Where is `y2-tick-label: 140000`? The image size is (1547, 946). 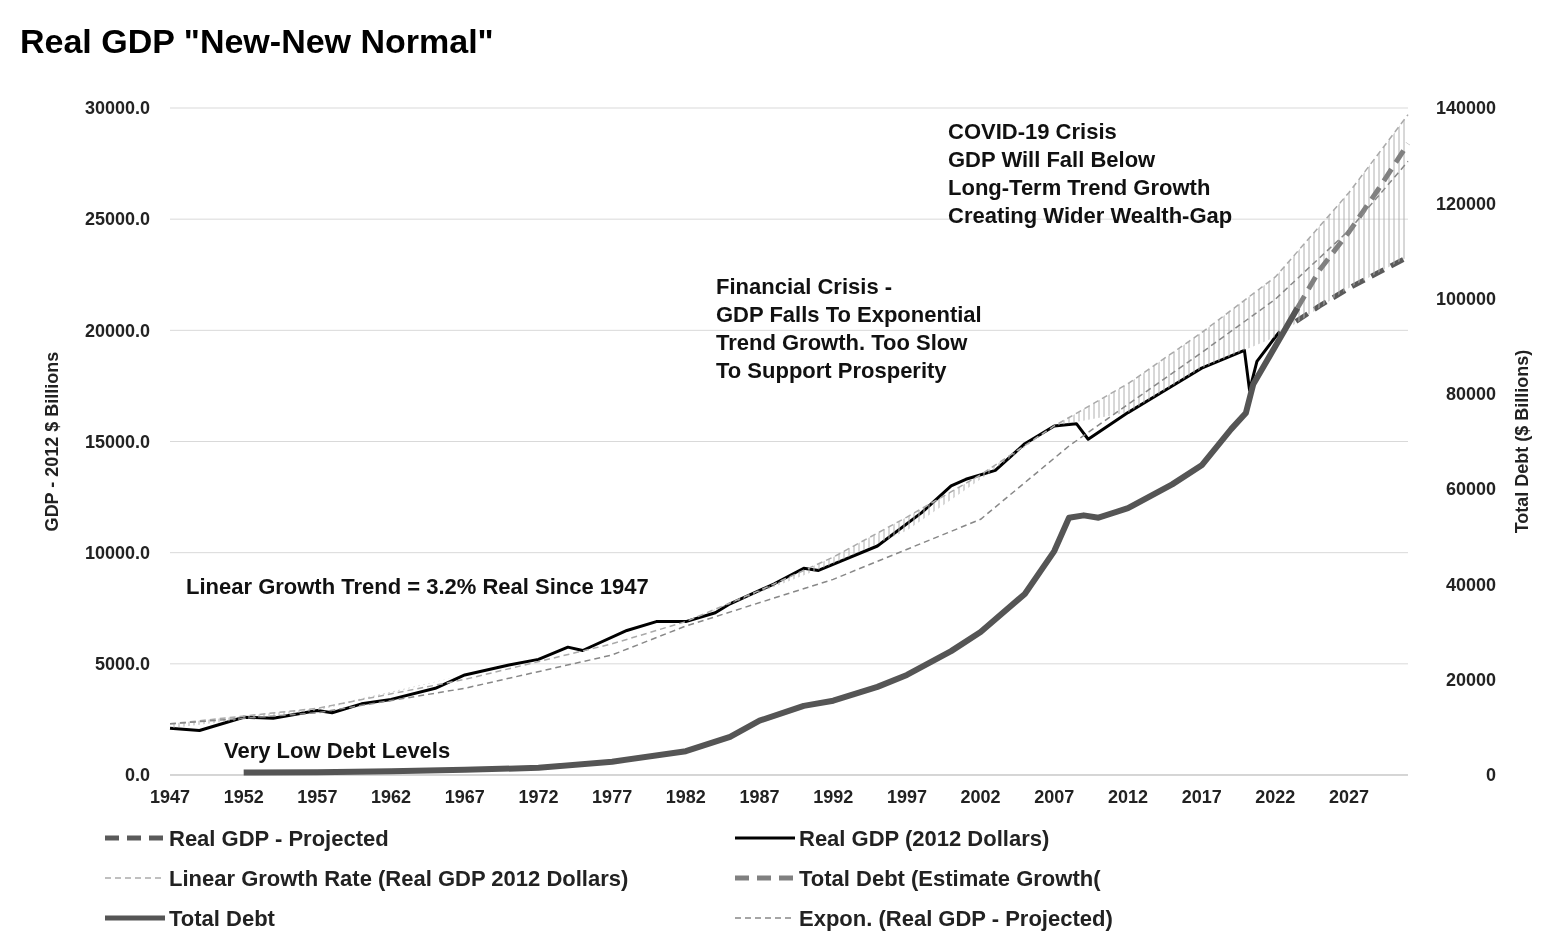 y2-tick-label: 140000 is located at coordinates (1465, 108).